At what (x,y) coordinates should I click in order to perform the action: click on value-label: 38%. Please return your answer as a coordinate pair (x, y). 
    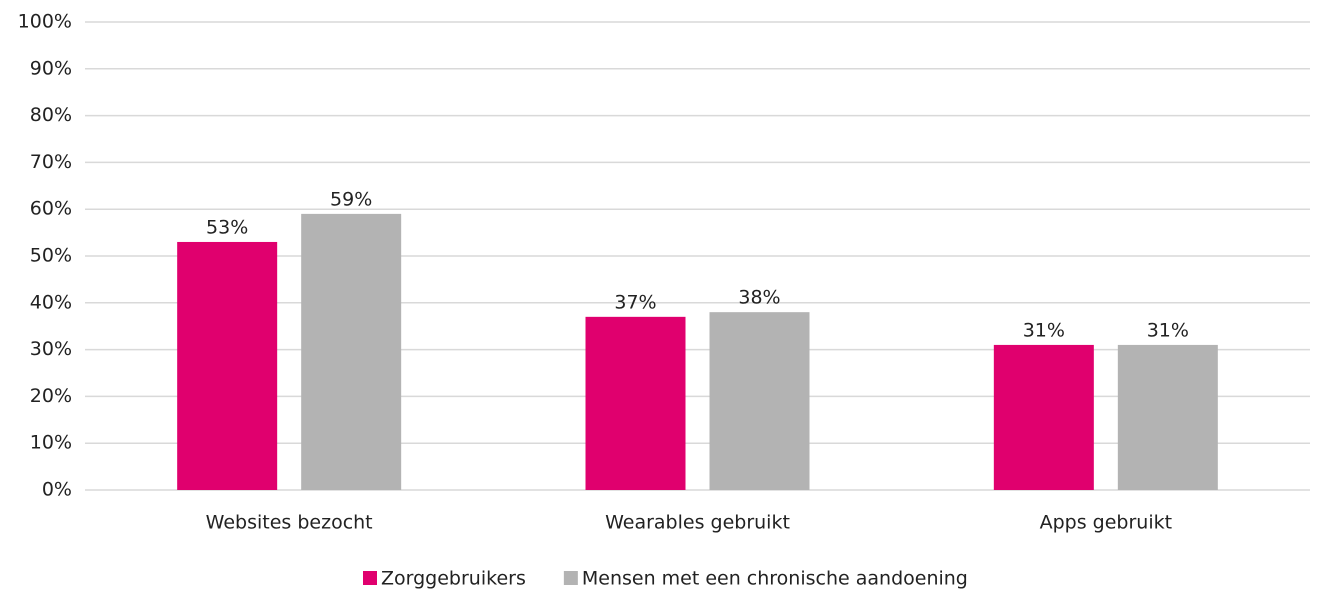
    Looking at the image, I should click on (759, 298).